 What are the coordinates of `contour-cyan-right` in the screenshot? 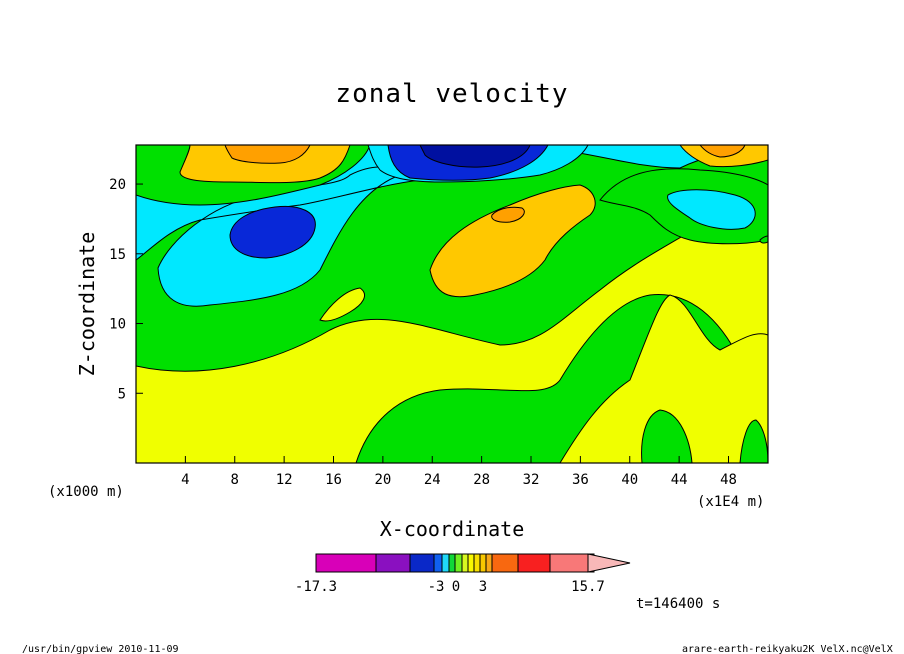 It's located at (711, 209).